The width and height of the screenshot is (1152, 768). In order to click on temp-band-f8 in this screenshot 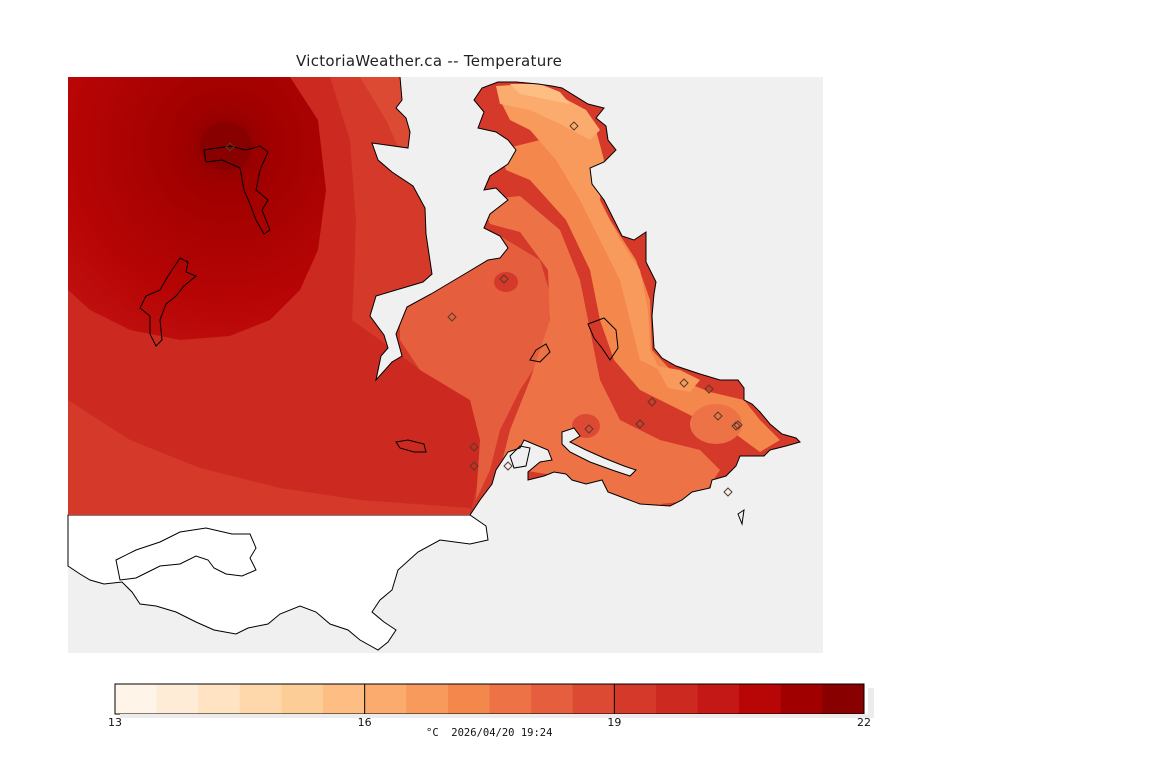, I will do `click(580, 233)`.